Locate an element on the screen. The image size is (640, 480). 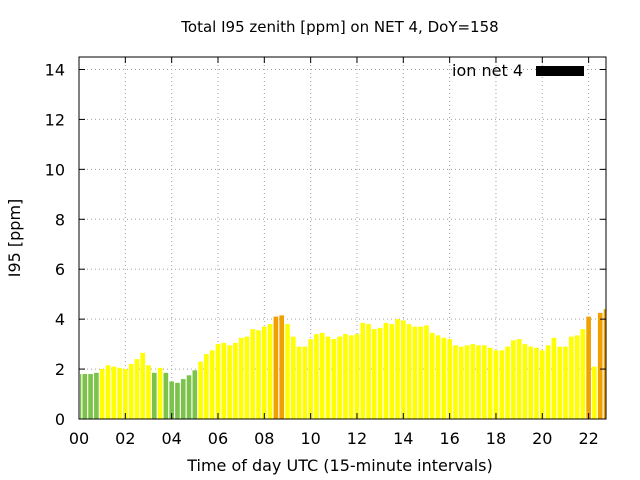
y-tick-label: 2 is located at coordinates (60, 369).